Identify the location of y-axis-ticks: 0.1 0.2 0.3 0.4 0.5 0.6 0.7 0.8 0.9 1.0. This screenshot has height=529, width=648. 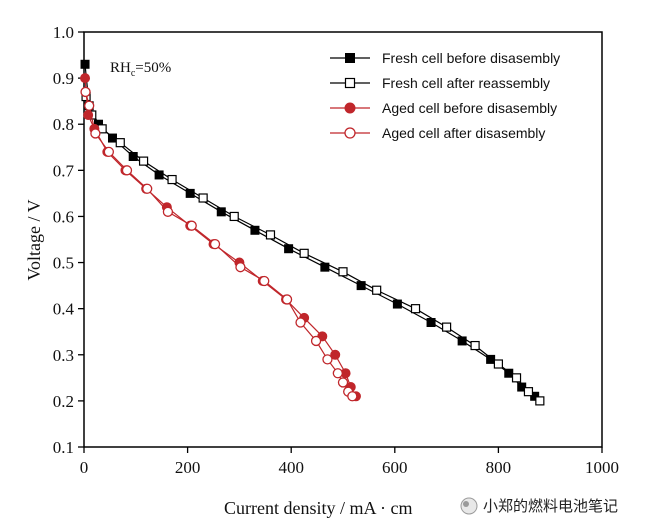
(68, 240).